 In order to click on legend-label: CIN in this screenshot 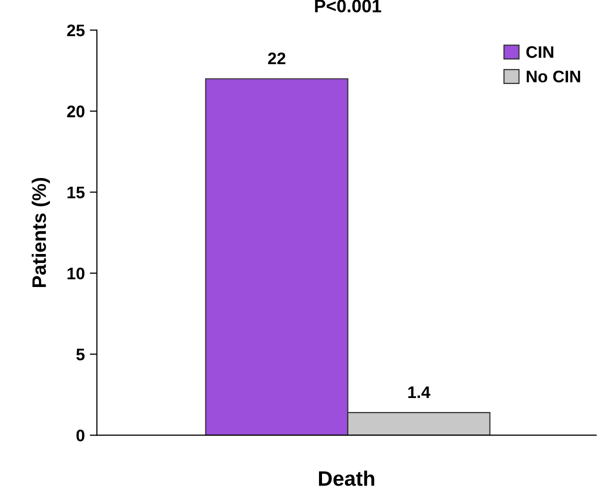, I will do `click(540, 52)`.